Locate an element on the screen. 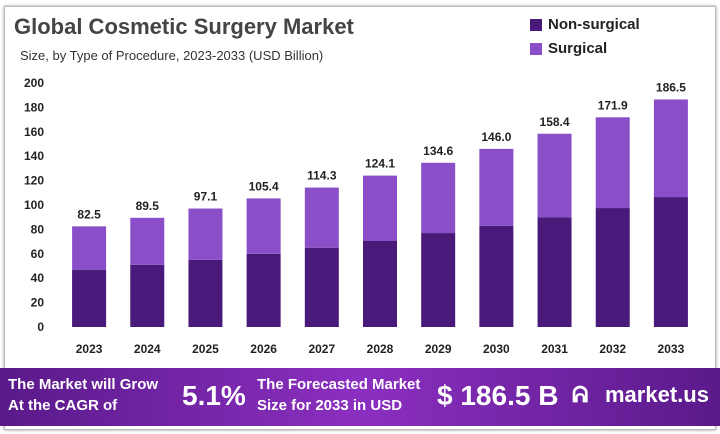  legend-label: Surgical is located at coordinates (578, 48).